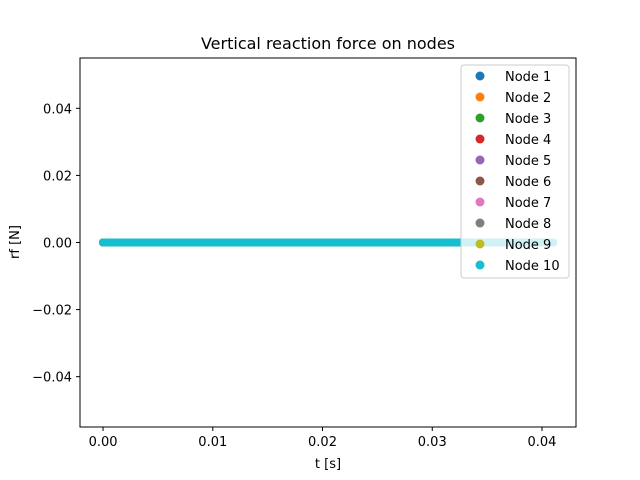 Image resolution: width=640 pixels, height=480 pixels. I want to click on legend-label: Node 1, so click(528, 77).